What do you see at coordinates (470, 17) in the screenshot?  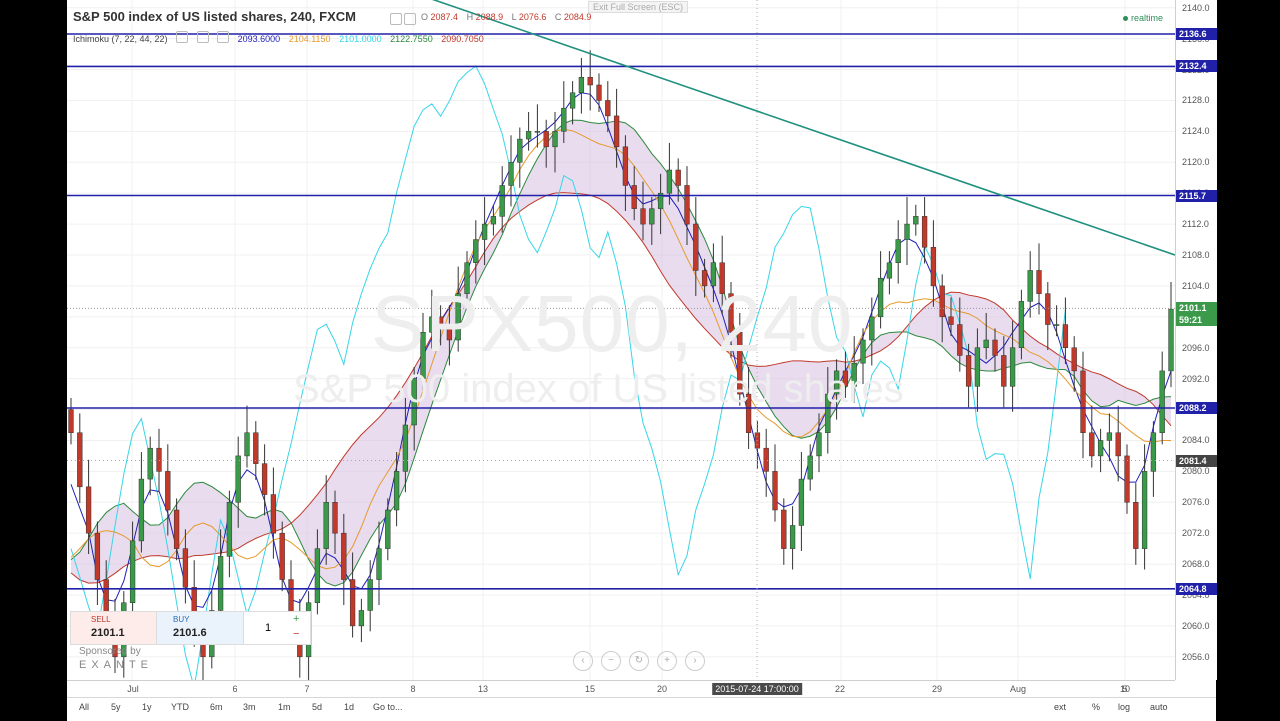 I see `ohlc-high-label: H` at bounding box center [470, 17].